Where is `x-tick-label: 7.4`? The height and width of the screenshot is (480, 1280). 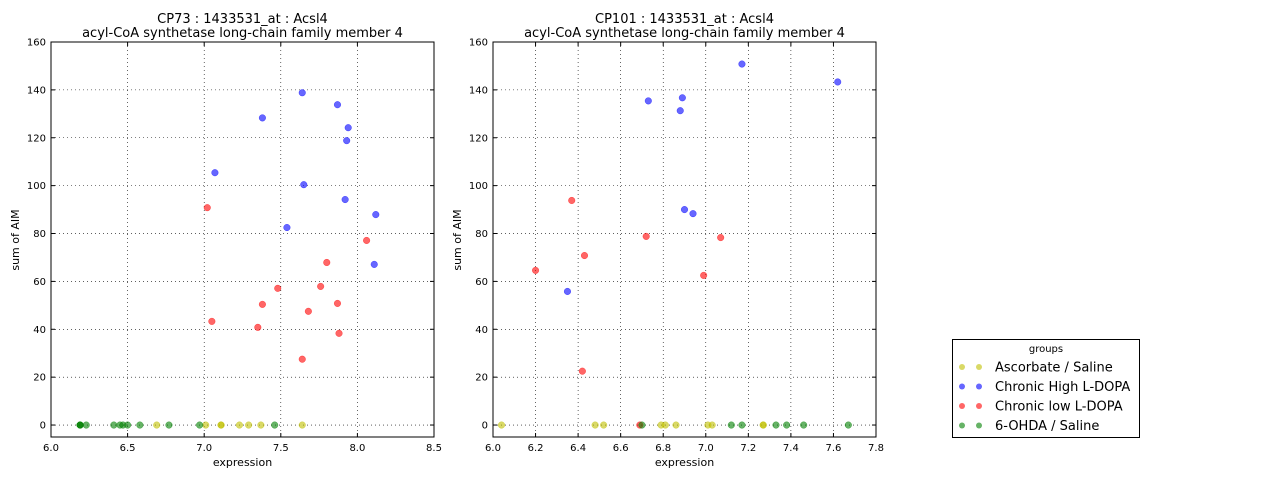 x-tick-label: 7.4 is located at coordinates (791, 448).